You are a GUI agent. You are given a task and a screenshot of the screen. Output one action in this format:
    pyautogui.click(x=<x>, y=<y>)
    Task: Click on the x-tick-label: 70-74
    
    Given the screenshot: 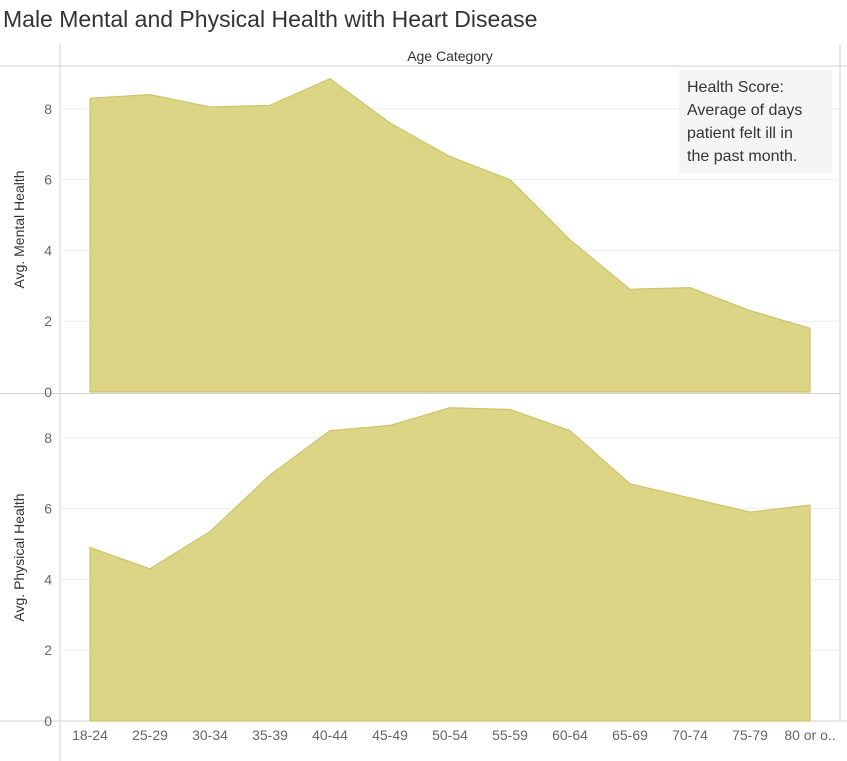 What is the action you would take?
    pyautogui.click(x=690, y=735)
    